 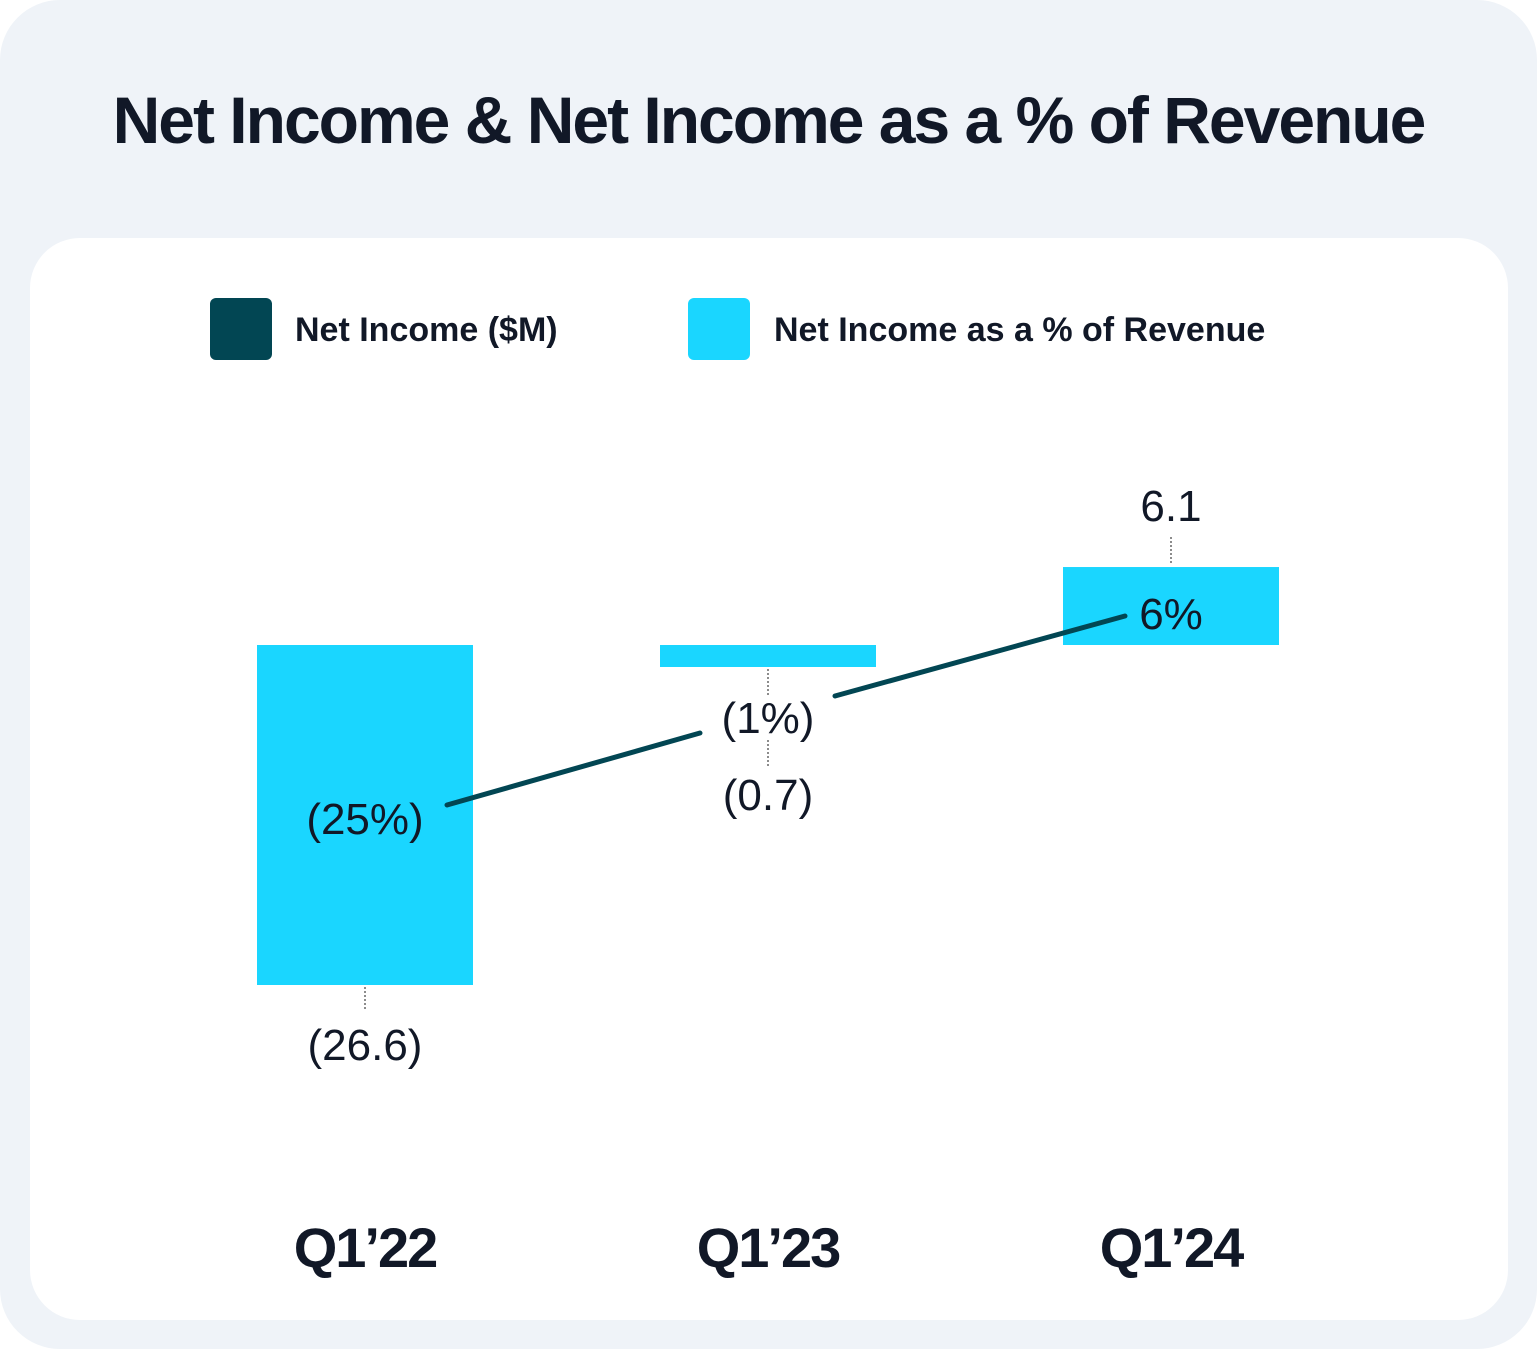 I want to click on pct-value-label: (1%), so click(x=768, y=718).